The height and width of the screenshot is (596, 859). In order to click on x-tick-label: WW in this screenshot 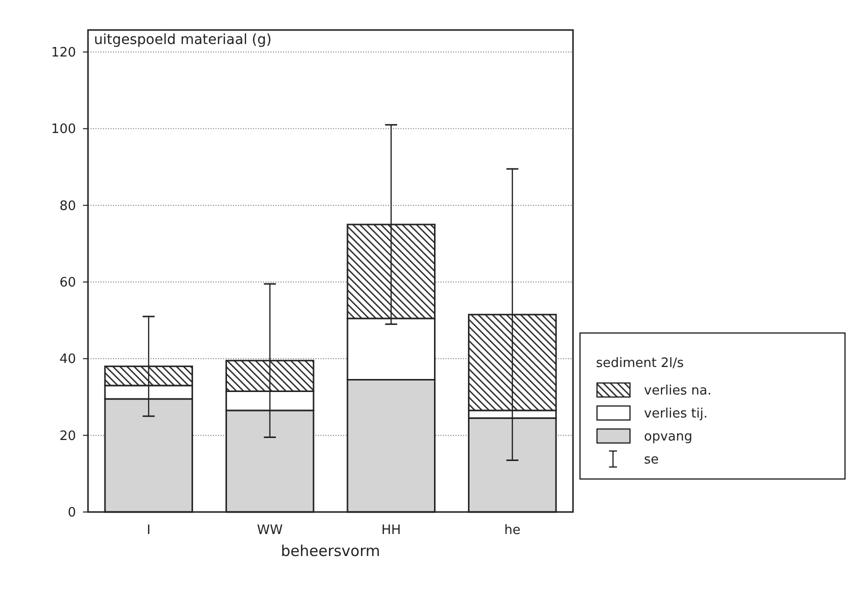, I will do `click(270, 530)`.